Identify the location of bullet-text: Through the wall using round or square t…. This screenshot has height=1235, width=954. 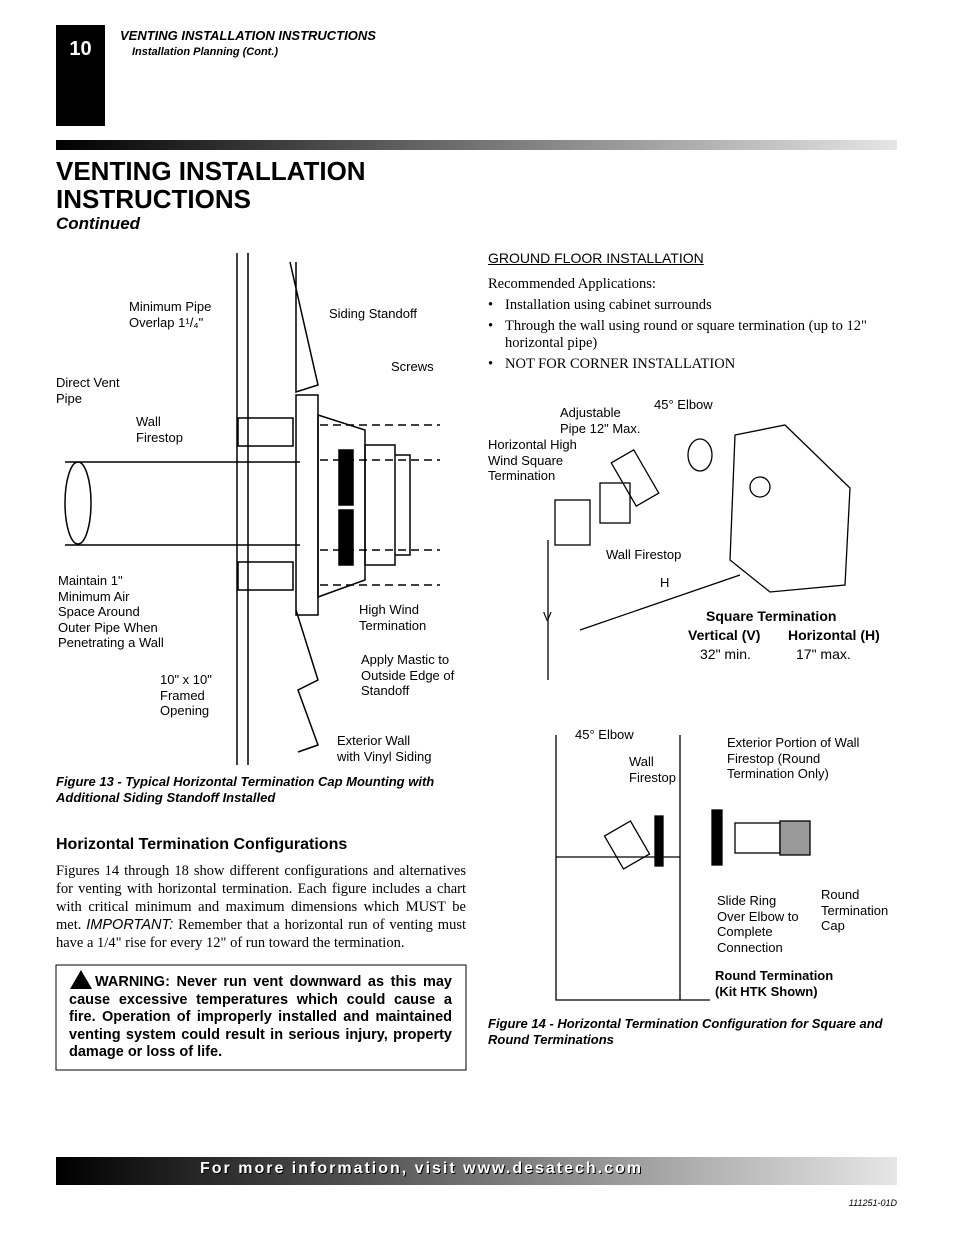
(686, 334).